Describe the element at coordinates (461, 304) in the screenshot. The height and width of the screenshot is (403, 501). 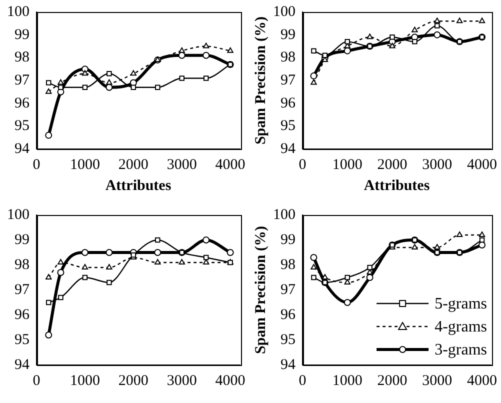
I see `legend-label: 5-grams` at that location.